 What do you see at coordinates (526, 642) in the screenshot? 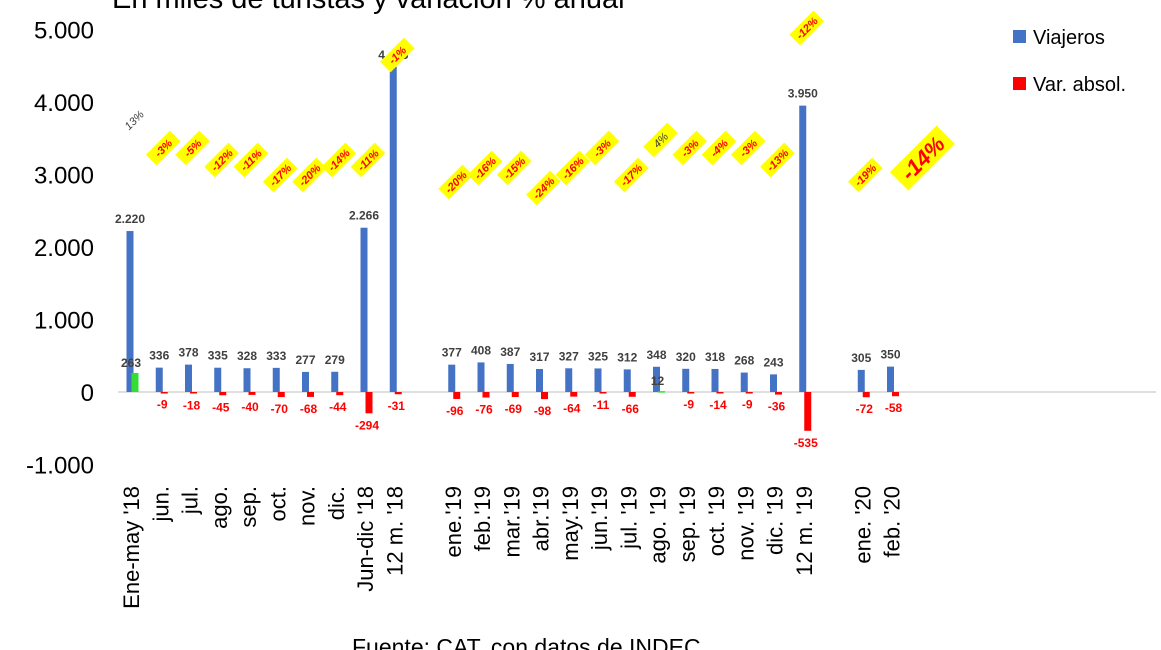
I see `chart-source: Fuente: CAT, con datos de INDEC` at bounding box center [526, 642].